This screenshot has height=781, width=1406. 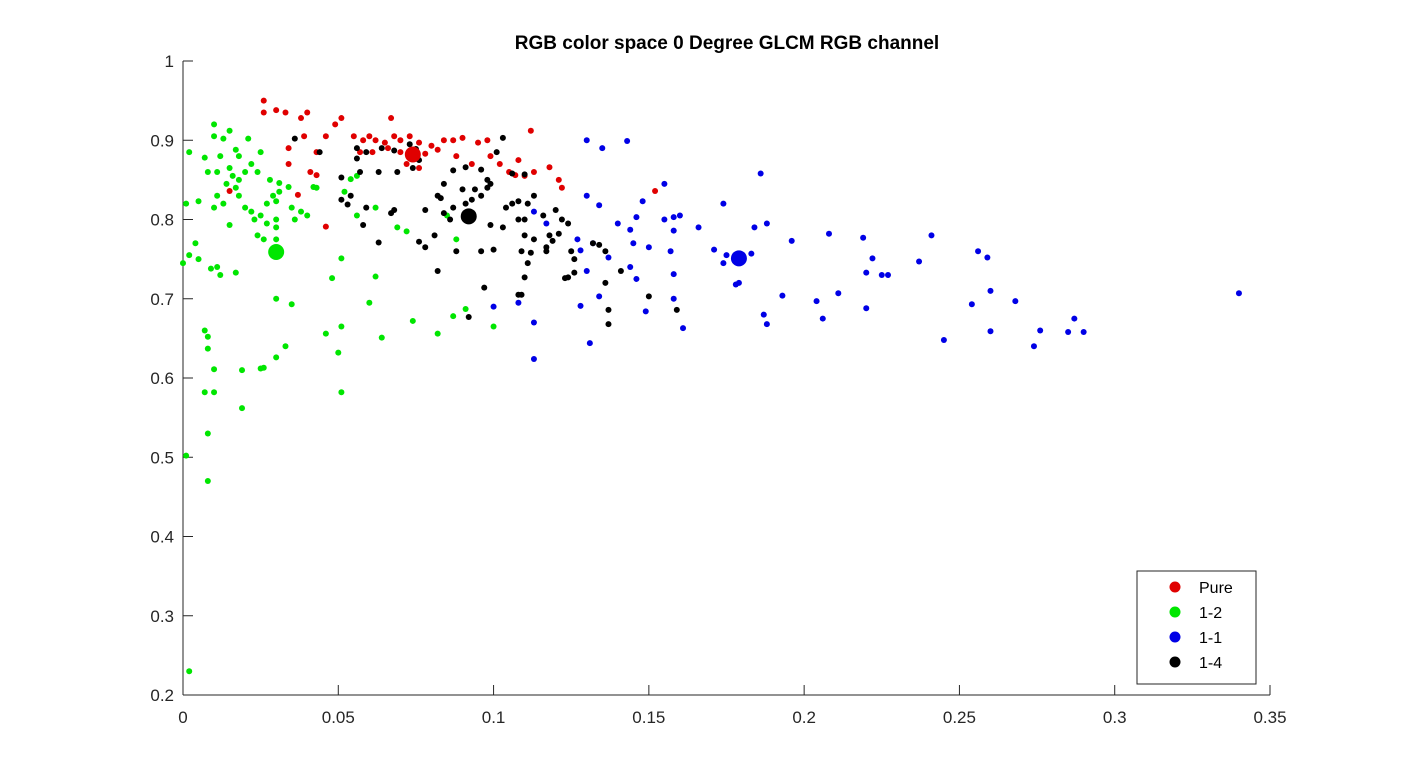 I want to click on legend-label: 1-2, so click(x=1210, y=613).